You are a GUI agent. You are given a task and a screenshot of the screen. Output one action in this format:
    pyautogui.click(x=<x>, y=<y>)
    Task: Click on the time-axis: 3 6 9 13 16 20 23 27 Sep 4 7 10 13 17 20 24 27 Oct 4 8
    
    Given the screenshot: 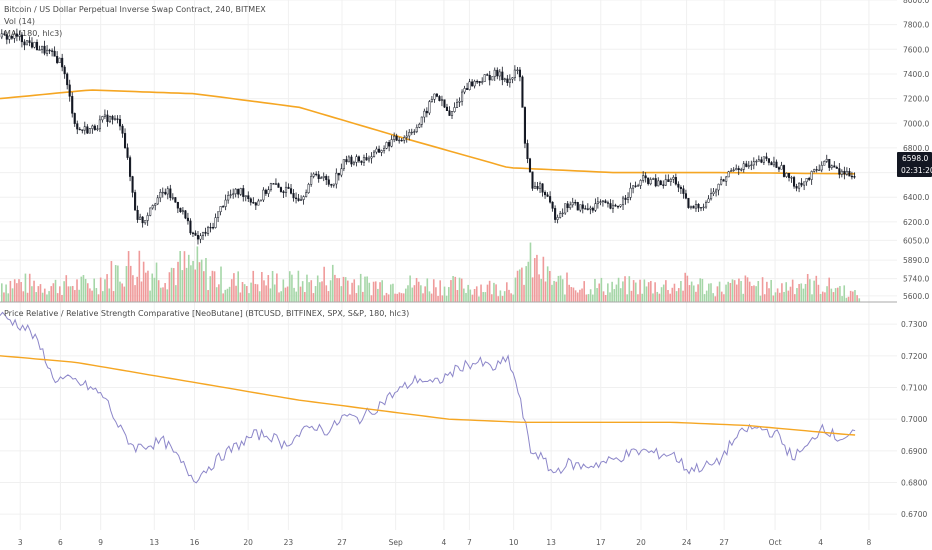 What is the action you would take?
    pyautogui.click(x=445, y=542)
    